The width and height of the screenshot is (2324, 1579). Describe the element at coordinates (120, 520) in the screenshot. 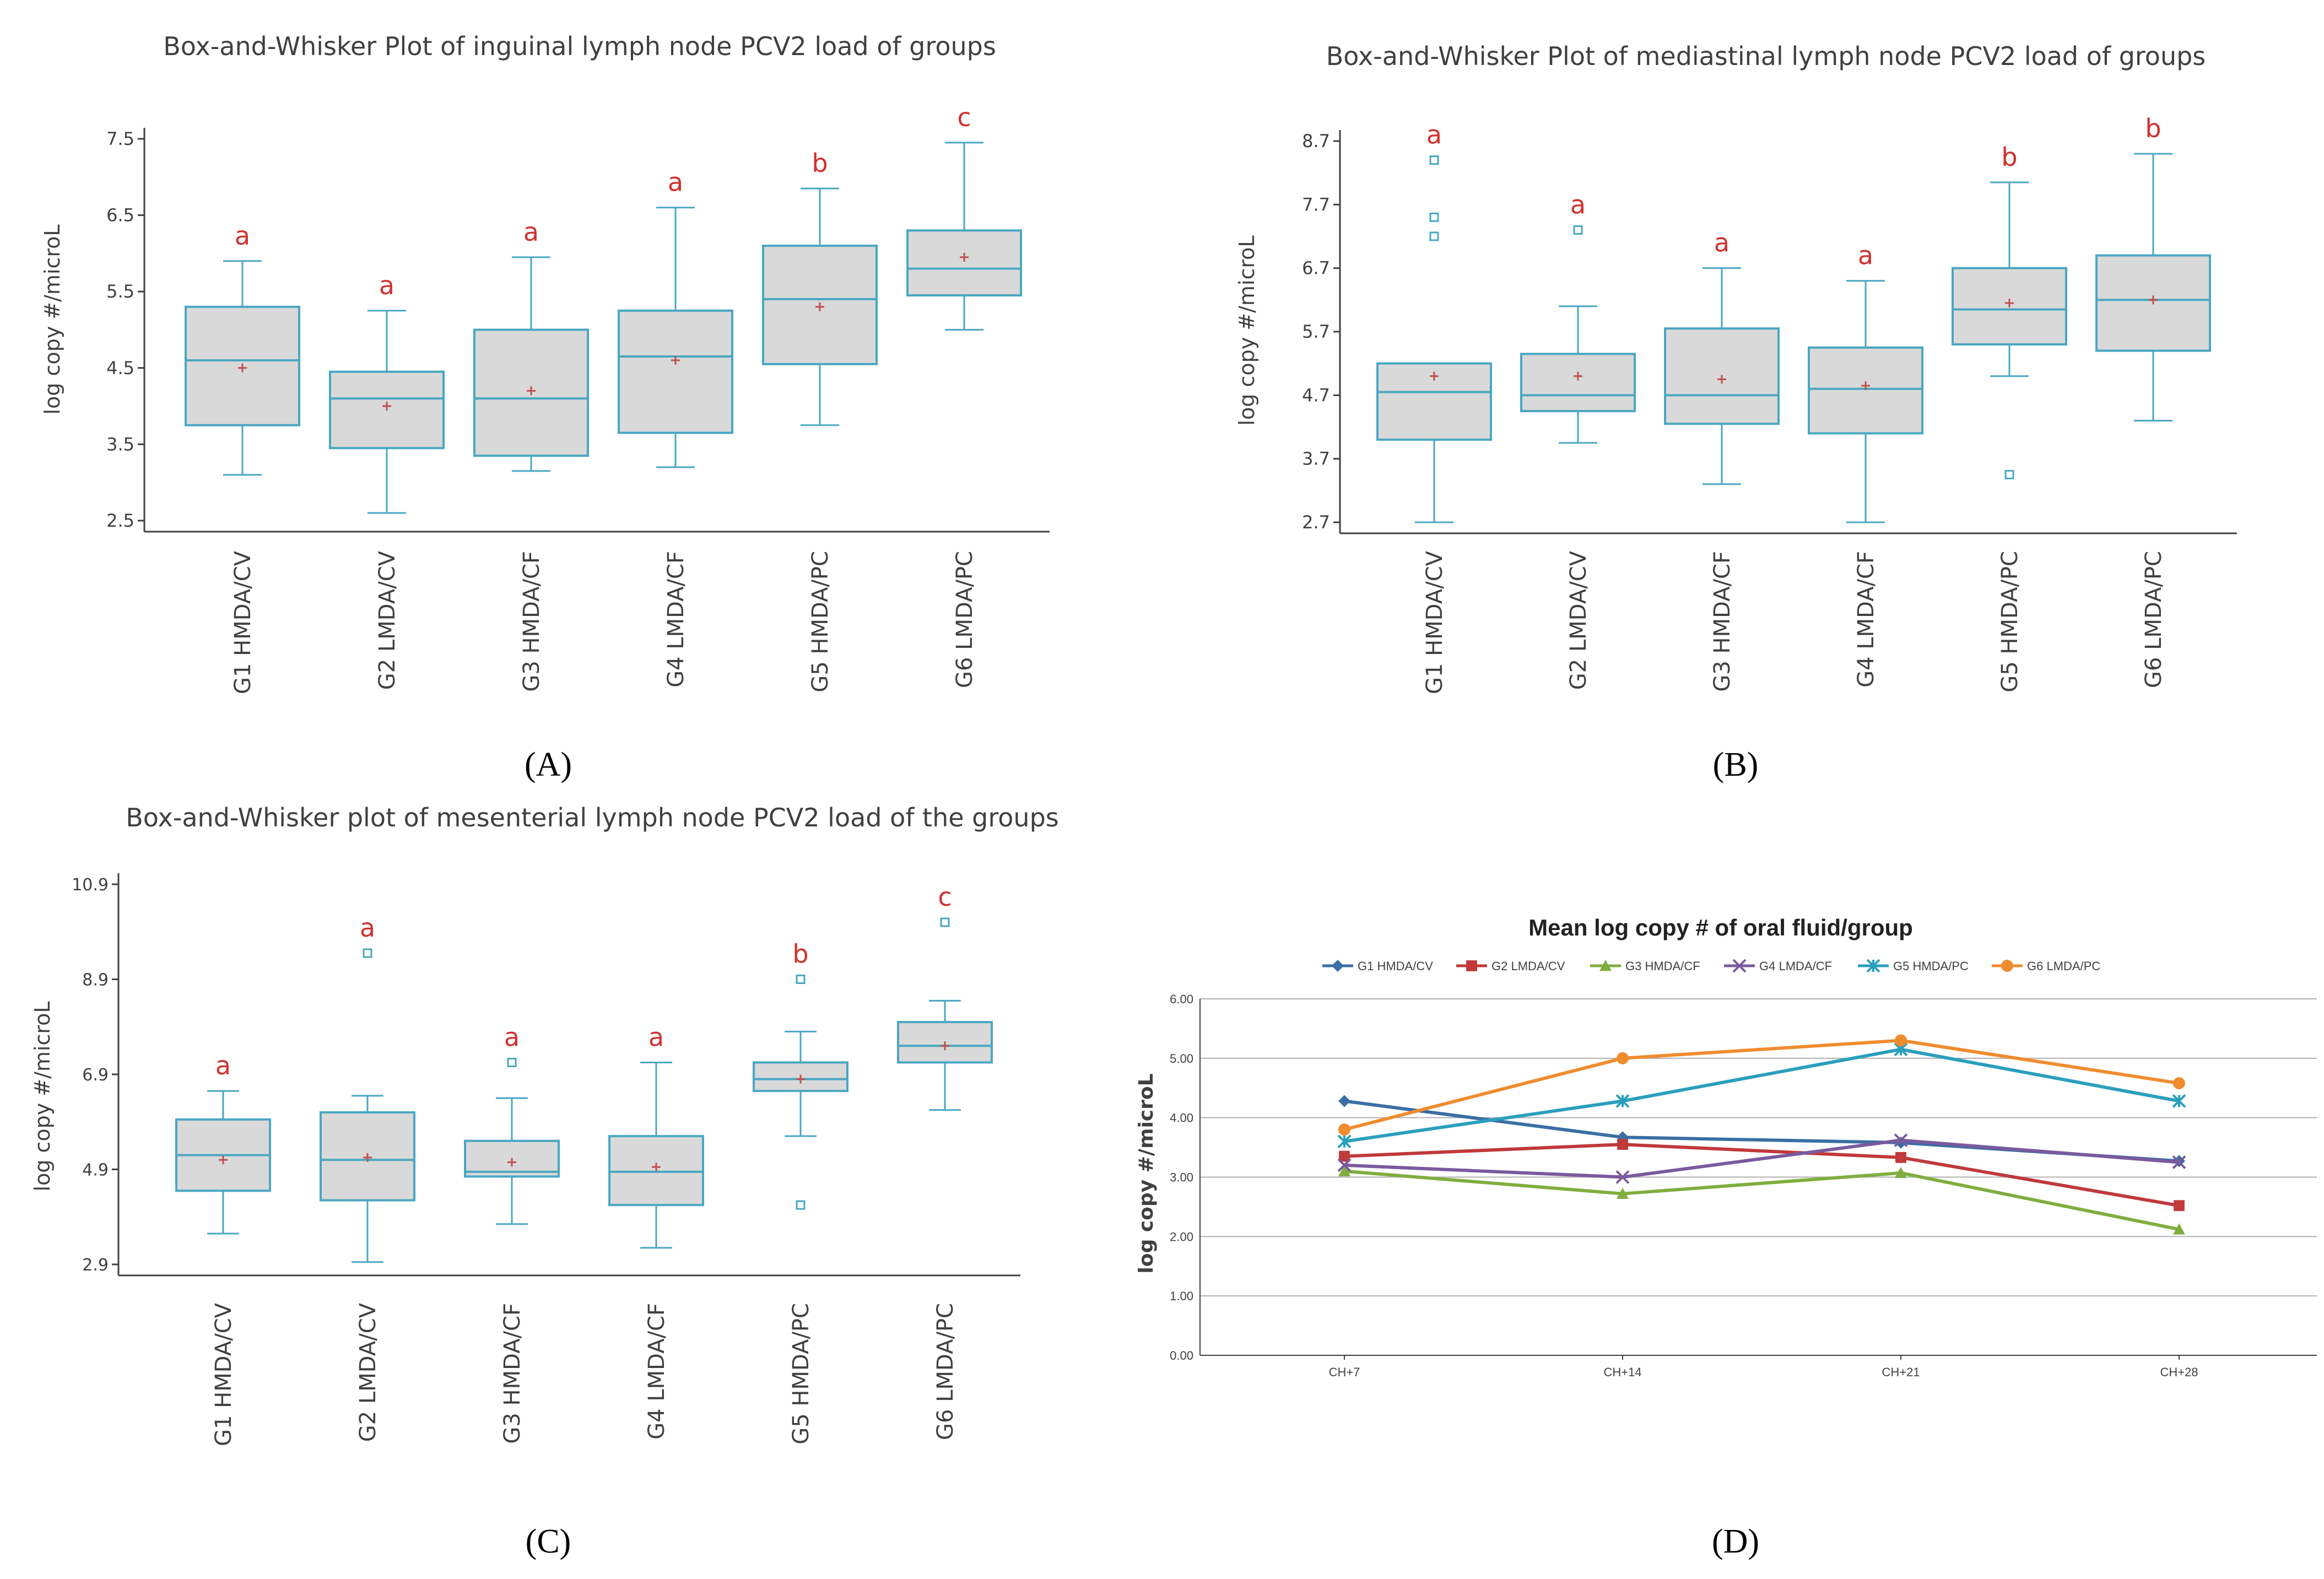

I see `y-tick-label: 2.5` at that location.